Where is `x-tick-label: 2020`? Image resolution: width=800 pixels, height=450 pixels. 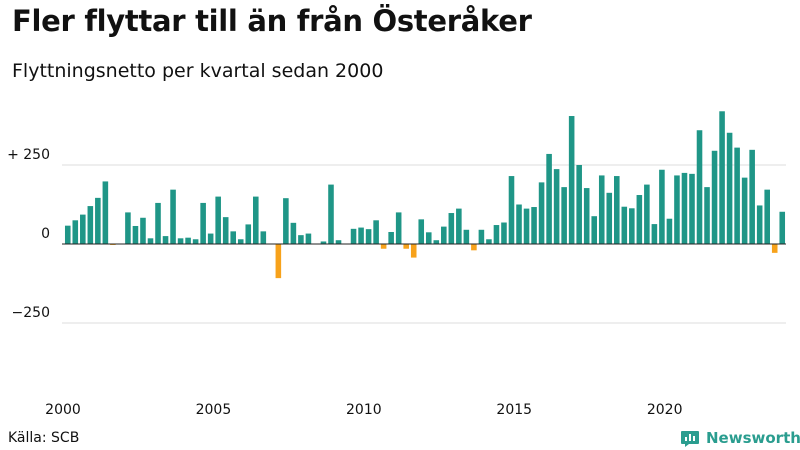 x-tick-label: 2020 is located at coordinates (665, 410).